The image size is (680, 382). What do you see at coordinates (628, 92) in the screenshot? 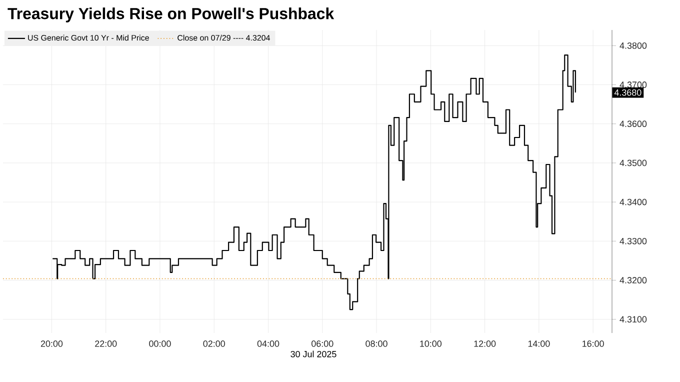
I see `text: 4.3680` at bounding box center [628, 92].